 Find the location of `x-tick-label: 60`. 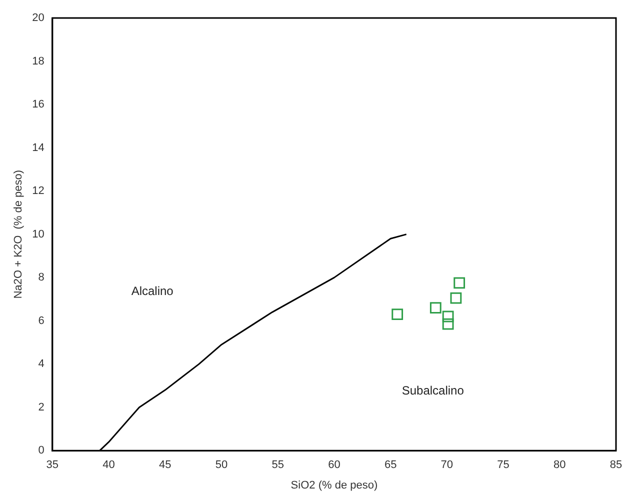

x-tick-label: 60 is located at coordinates (334, 465).